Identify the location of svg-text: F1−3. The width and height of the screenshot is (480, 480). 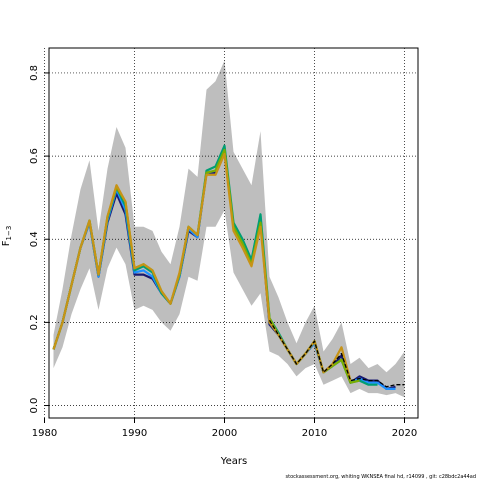
(7, 236).